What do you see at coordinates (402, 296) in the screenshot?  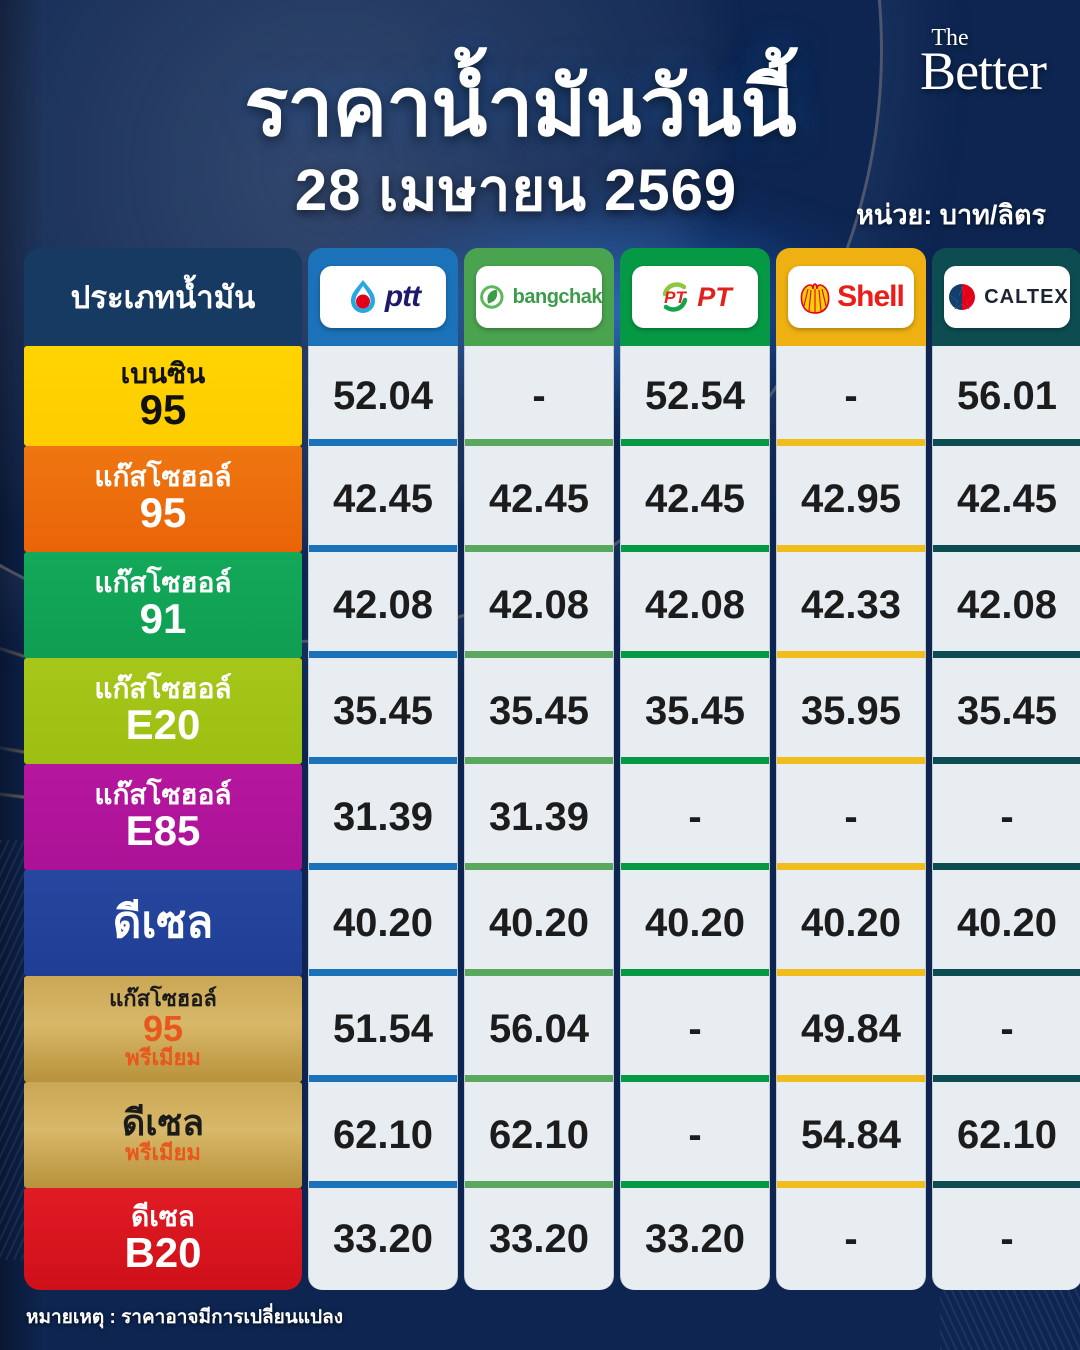 I see `ptt-logo-text: ptt` at bounding box center [402, 296].